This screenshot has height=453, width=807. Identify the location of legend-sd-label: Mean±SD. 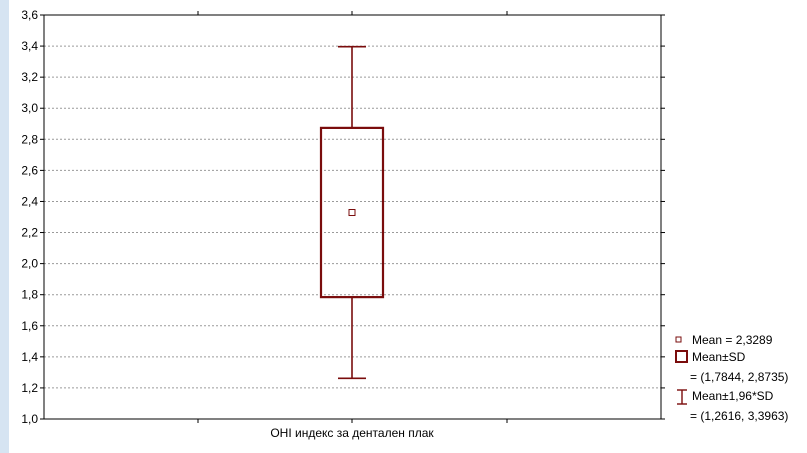
(719, 357).